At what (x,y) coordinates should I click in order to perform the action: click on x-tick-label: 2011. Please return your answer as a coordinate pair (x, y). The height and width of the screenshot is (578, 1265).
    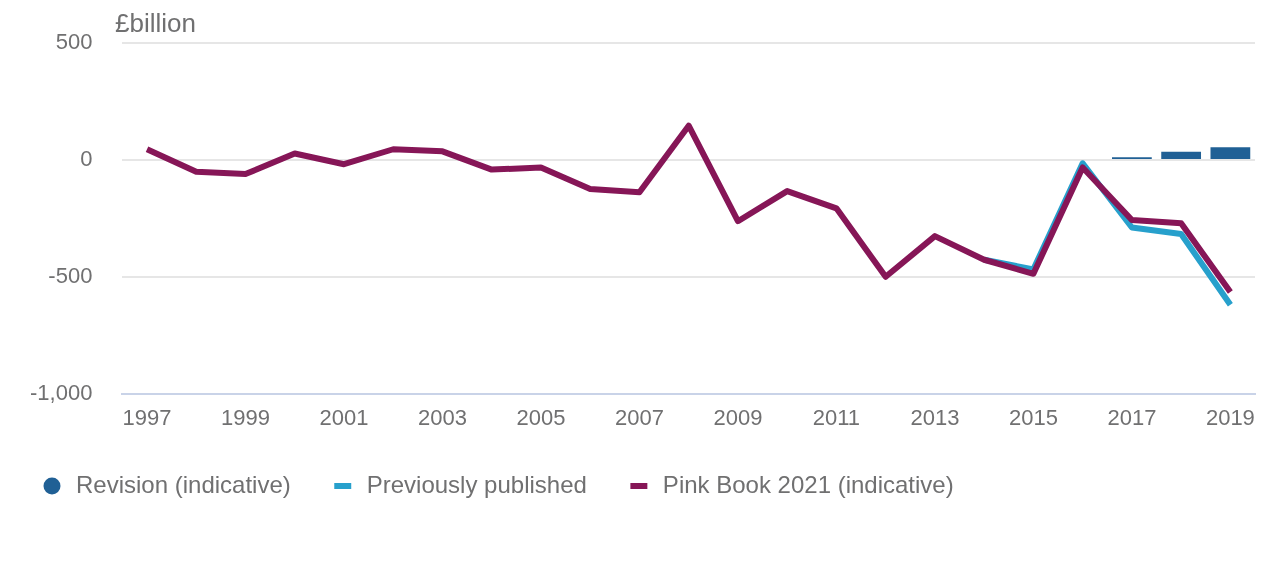
    Looking at the image, I should click on (836, 417).